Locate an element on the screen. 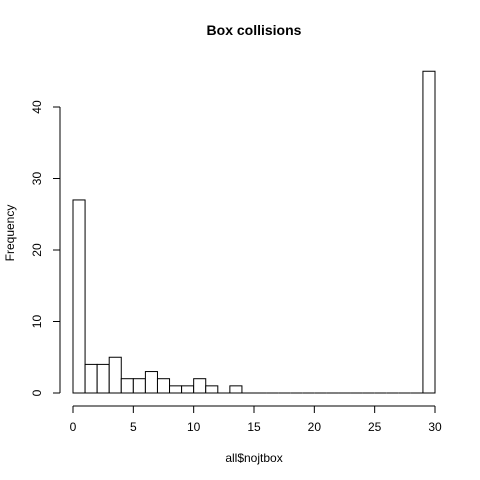 This screenshot has width=480, height=480. y-tick-label-1: 10 is located at coordinates (37, 322).